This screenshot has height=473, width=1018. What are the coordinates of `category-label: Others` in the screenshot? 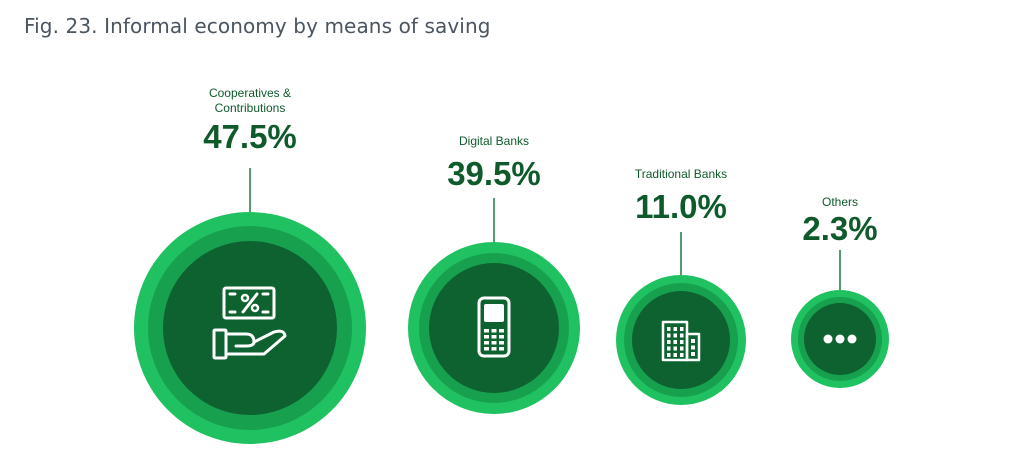 It's located at (840, 202).